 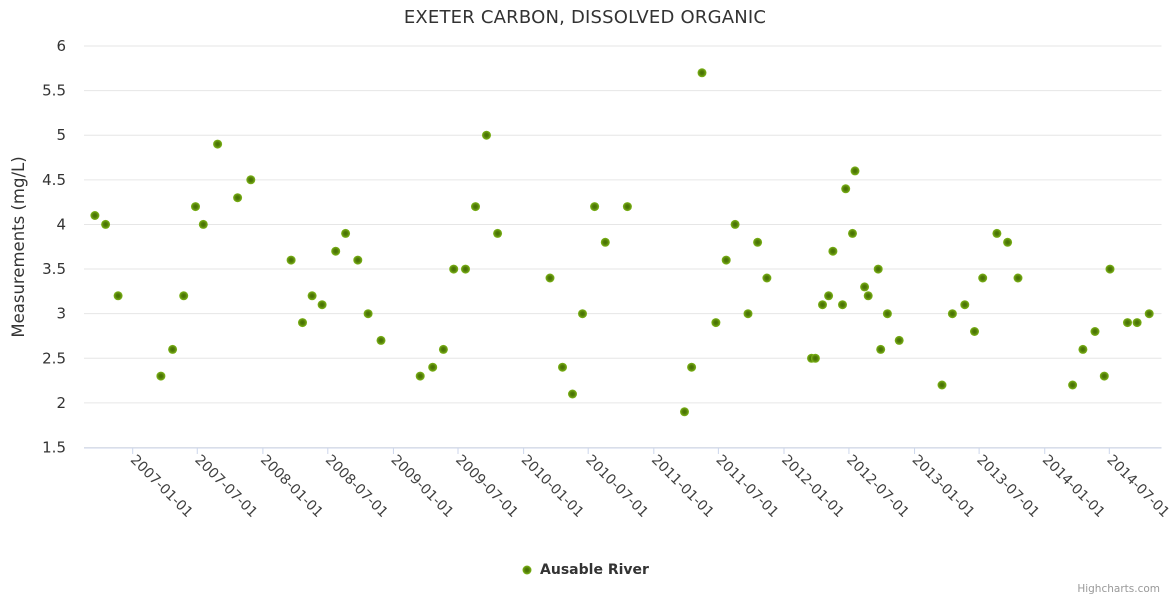 I want to click on y-tick-label: 1.5, so click(x=54, y=448).